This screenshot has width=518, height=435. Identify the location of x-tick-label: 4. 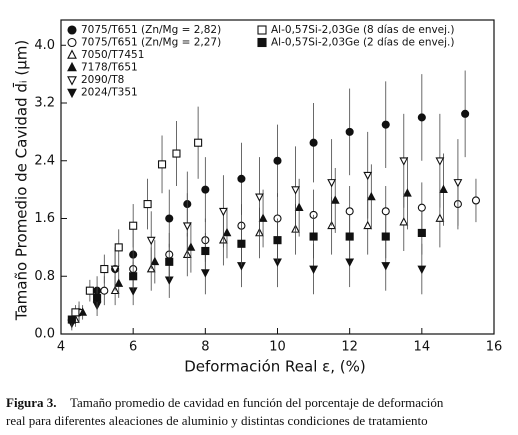
(61, 347).